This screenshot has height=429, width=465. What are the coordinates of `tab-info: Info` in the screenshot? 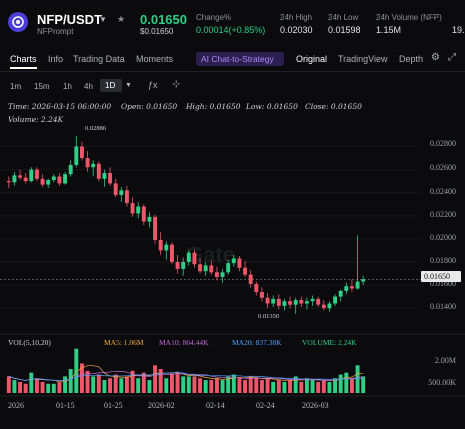 It's located at (56, 59).